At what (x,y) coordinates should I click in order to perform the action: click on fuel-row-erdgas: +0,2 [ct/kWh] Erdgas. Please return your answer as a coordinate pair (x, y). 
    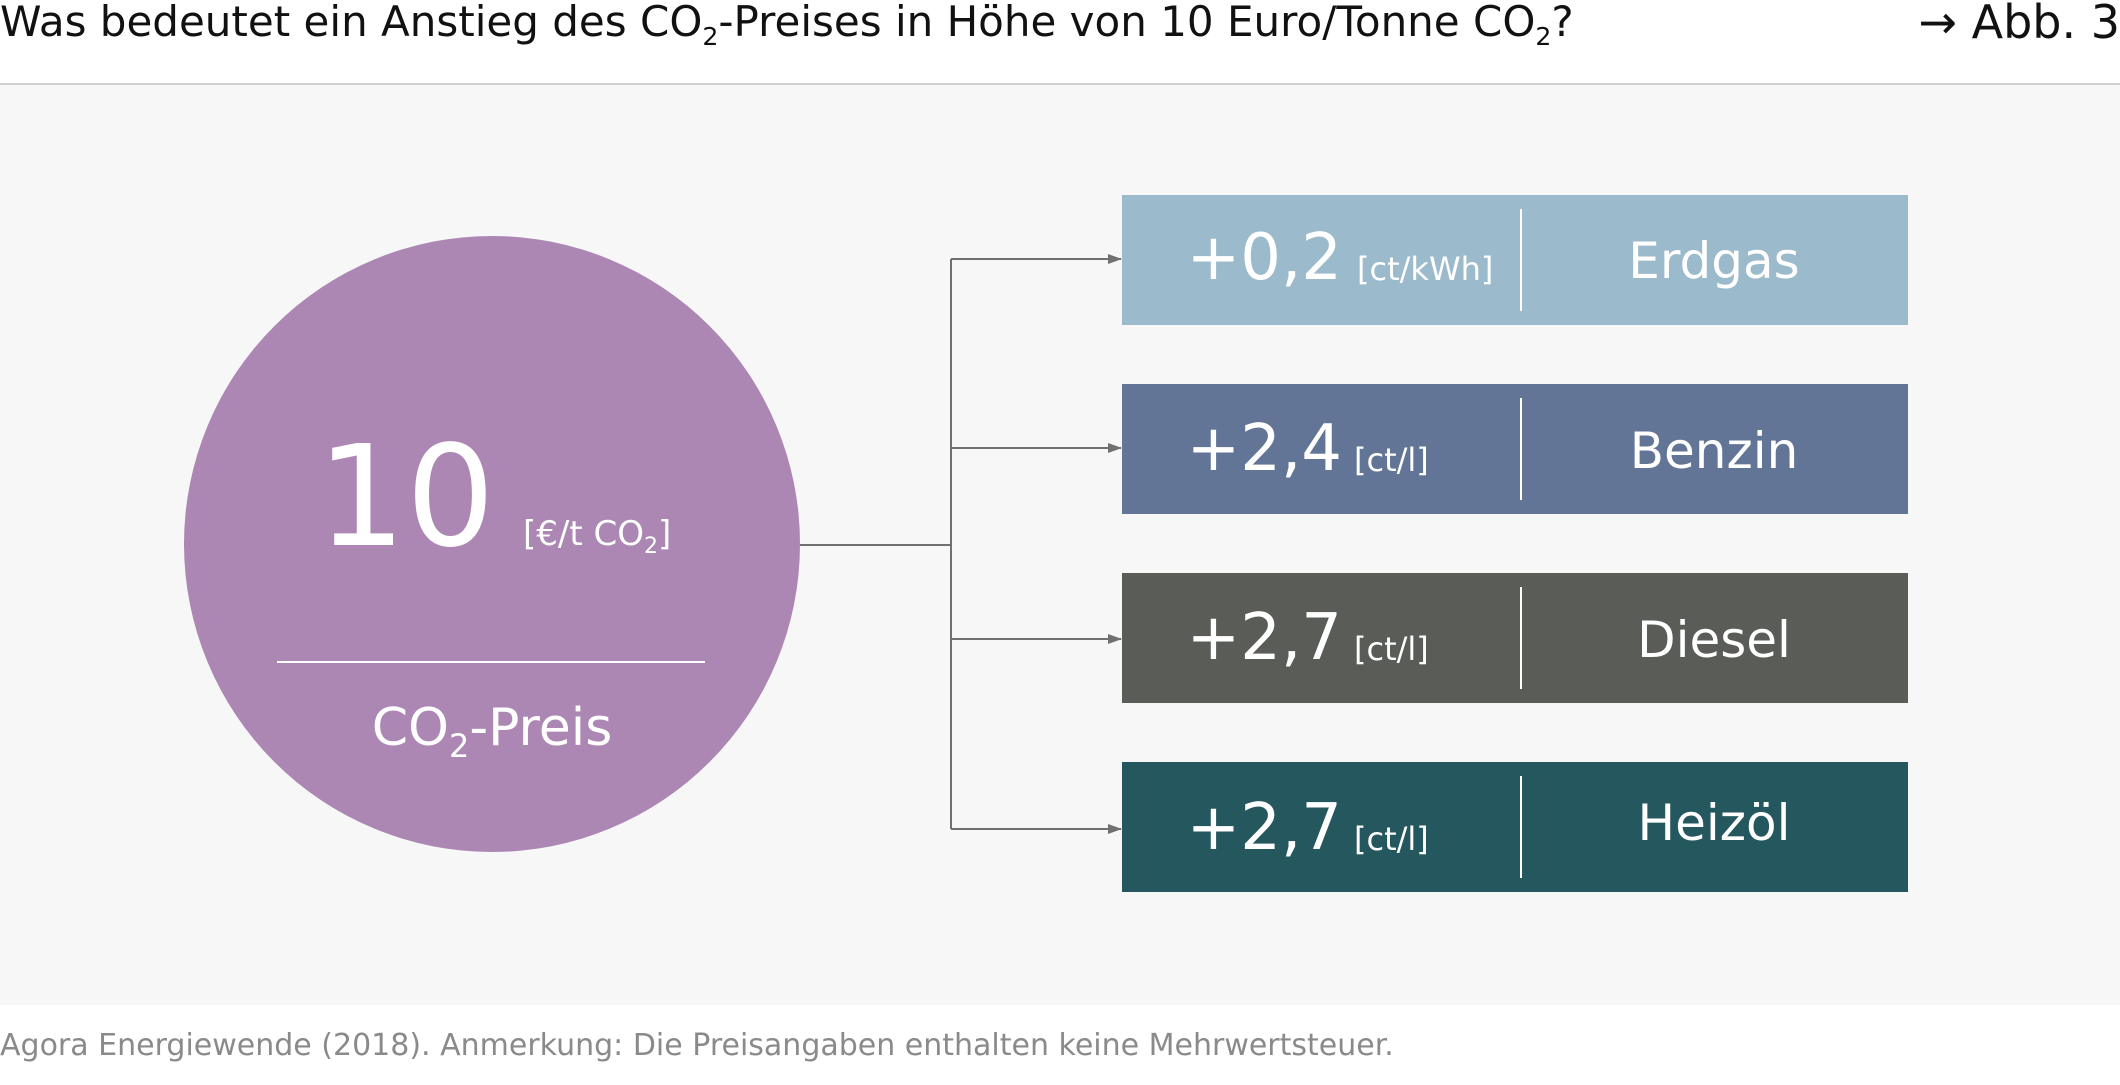
    Looking at the image, I should click on (1515, 260).